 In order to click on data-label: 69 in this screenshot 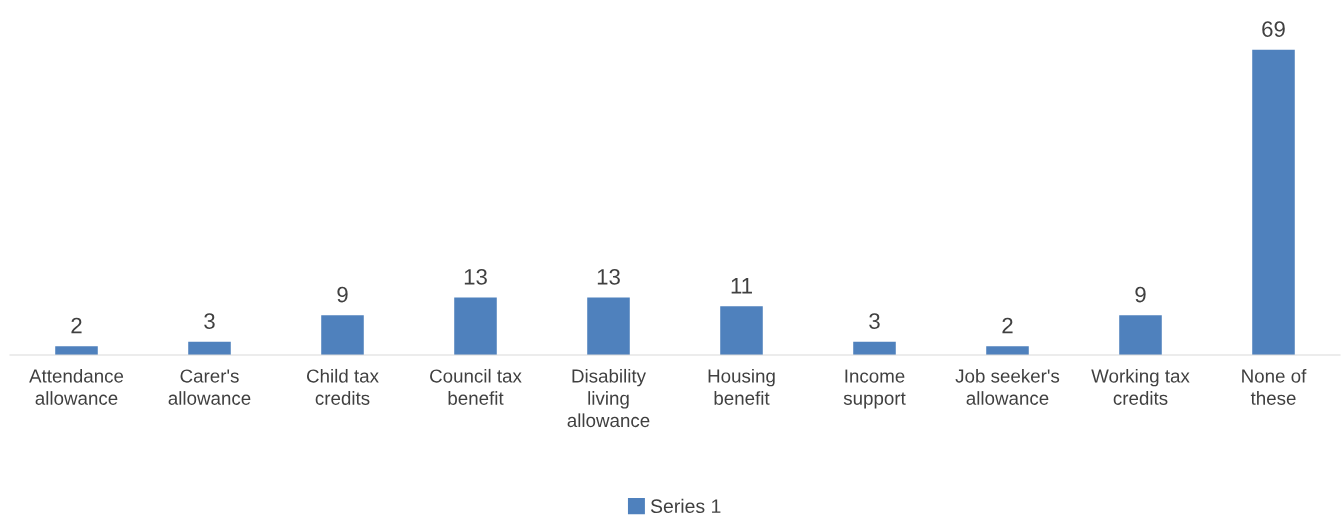, I will do `click(1273, 29)`.